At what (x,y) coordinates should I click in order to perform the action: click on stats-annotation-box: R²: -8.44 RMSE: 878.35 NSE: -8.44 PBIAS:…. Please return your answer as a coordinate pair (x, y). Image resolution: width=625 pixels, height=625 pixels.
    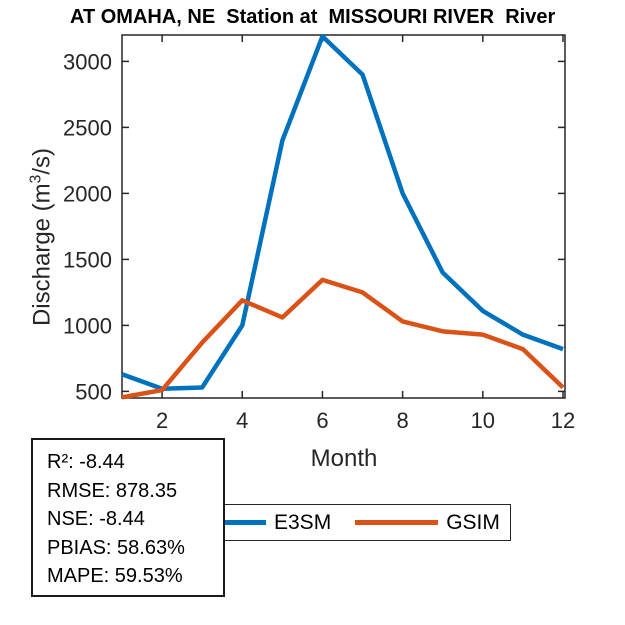
    Looking at the image, I should click on (128, 517).